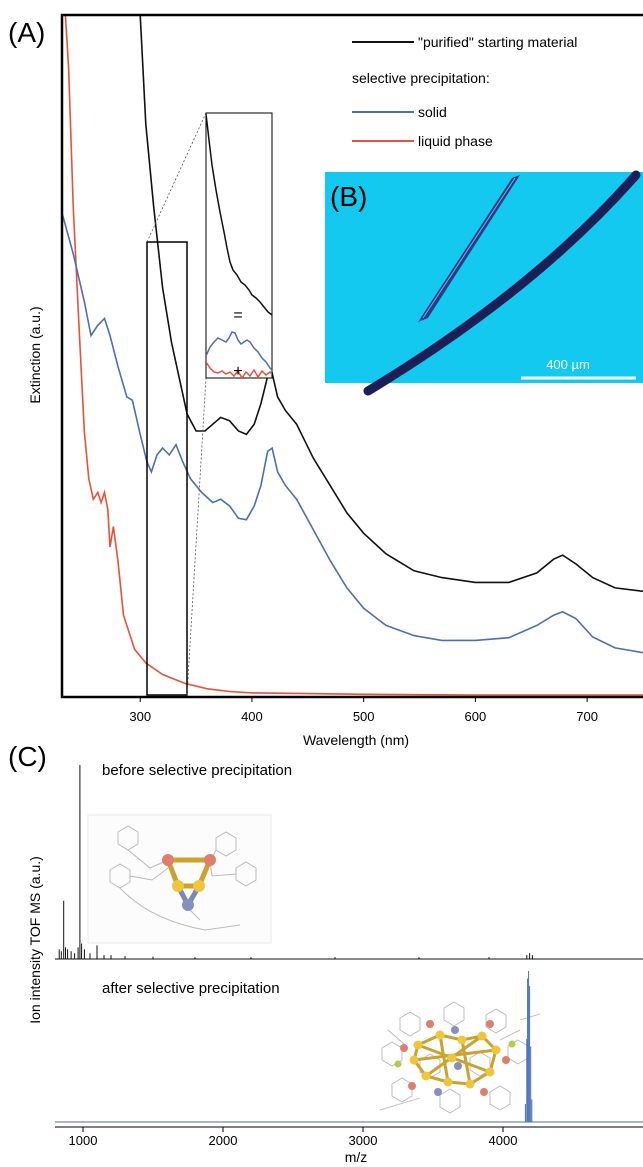 This screenshot has width=643, height=1167. I want to click on x-tick-label-a-500: 500, so click(364, 716).